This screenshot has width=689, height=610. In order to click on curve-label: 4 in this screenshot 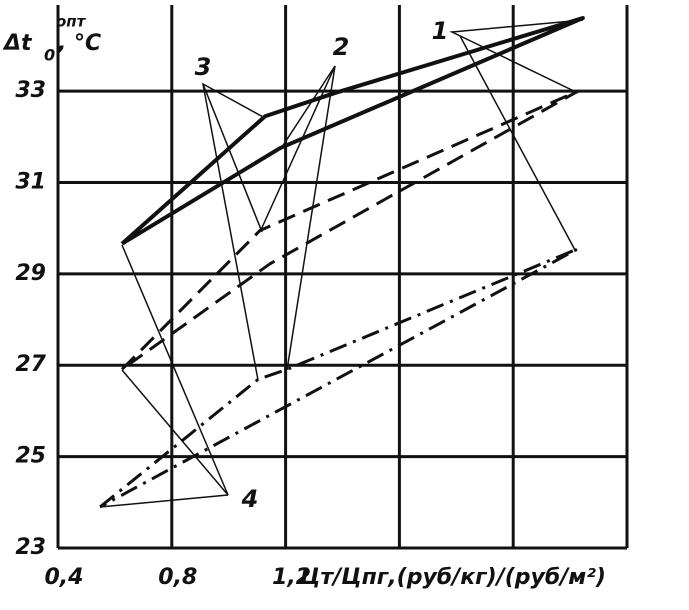, I will do `click(250, 499)`.